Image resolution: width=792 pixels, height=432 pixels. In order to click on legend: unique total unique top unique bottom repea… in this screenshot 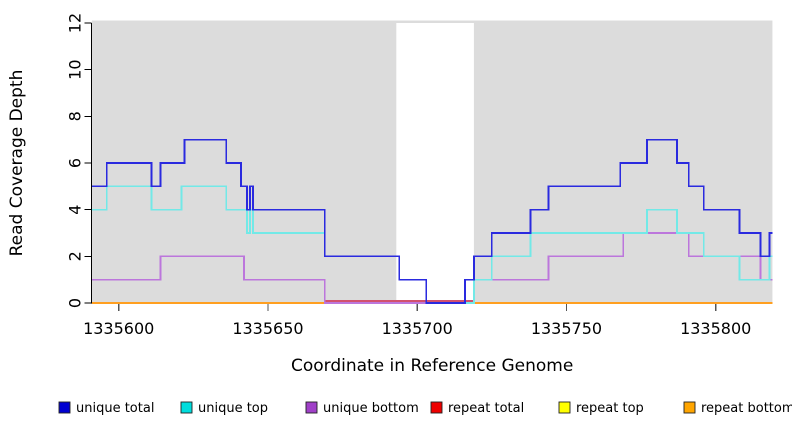, I will do `click(425, 408)`.